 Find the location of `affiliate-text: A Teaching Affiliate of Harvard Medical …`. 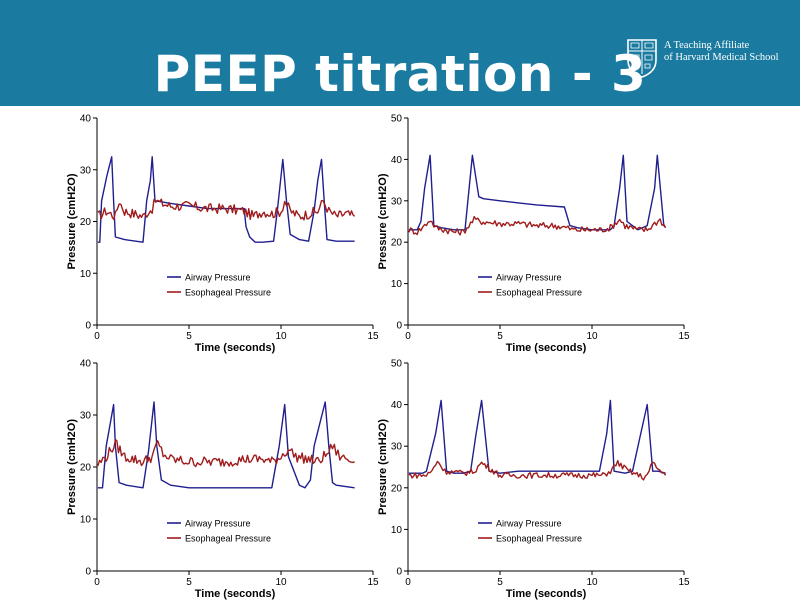

affiliate-text: A Teaching Affiliate of Harvard Medical … is located at coordinates (721, 52).